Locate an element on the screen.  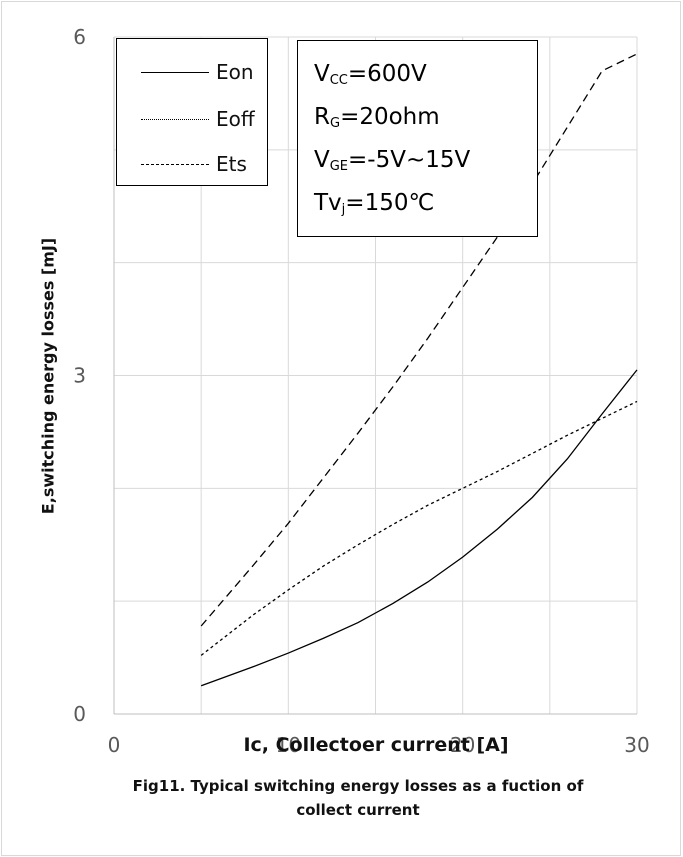
legend-item-eoff: Eoff is located at coordinates (192, 120).